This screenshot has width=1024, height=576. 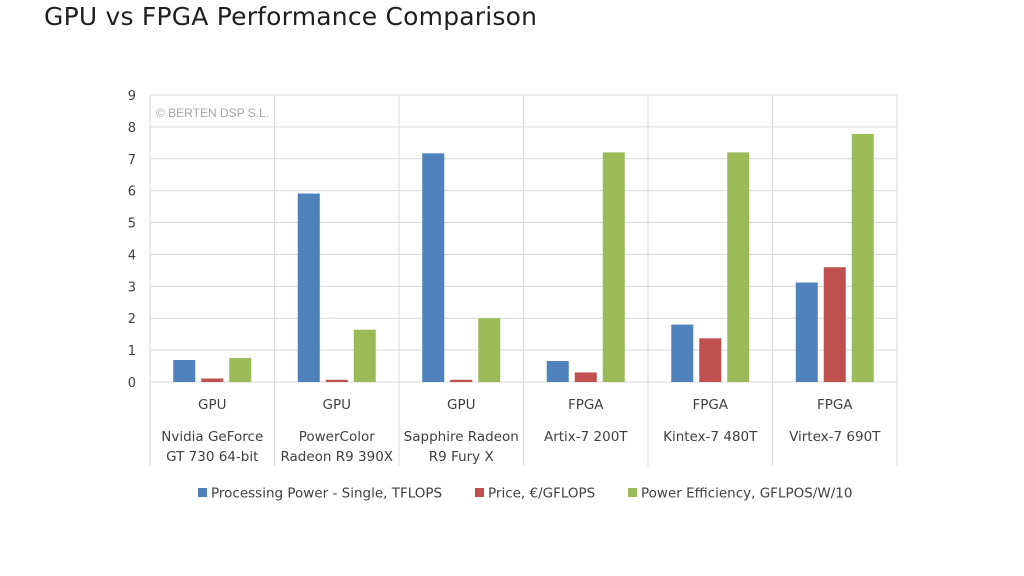 What do you see at coordinates (132, 319) in the screenshot?
I see `y-tick-label: 2` at bounding box center [132, 319].